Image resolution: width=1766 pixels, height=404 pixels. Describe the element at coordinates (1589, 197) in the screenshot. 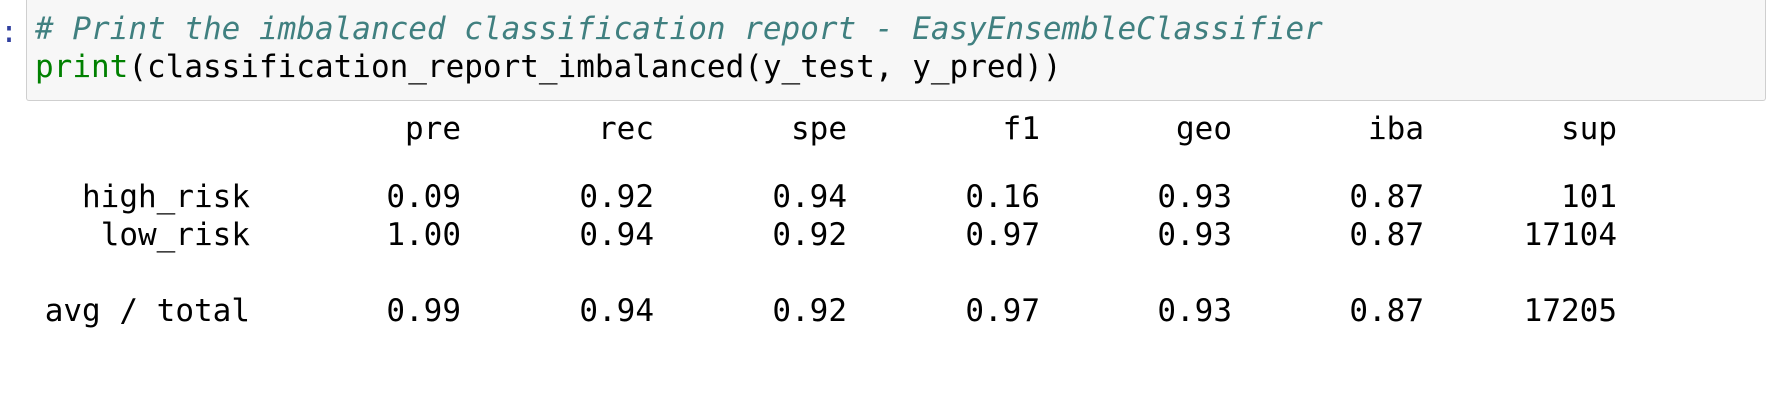

I see `row-value: 101` at that location.